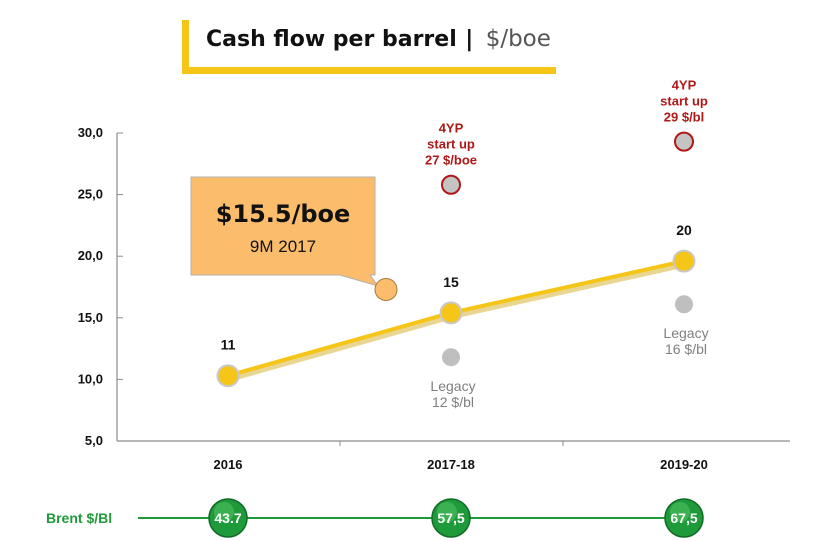 The width and height of the screenshot is (831, 541). What do you see at coordinates (90, 378) in the screenshot?
I see `y-tick-label: 10,0` at bounding box center [90, 378].